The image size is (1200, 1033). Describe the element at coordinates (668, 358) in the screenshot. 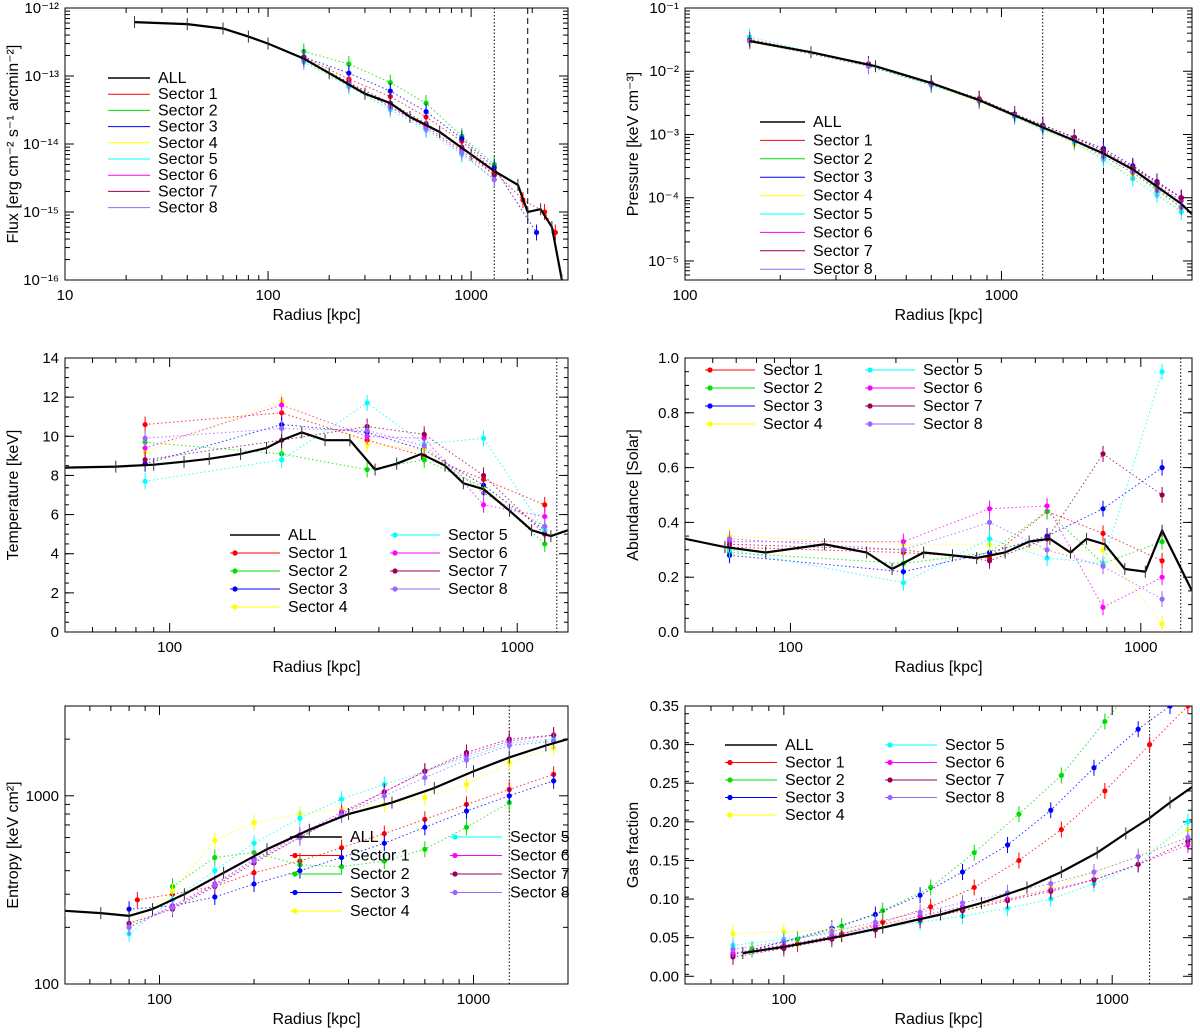

I see `y-tick-label: 1.0` at that location.